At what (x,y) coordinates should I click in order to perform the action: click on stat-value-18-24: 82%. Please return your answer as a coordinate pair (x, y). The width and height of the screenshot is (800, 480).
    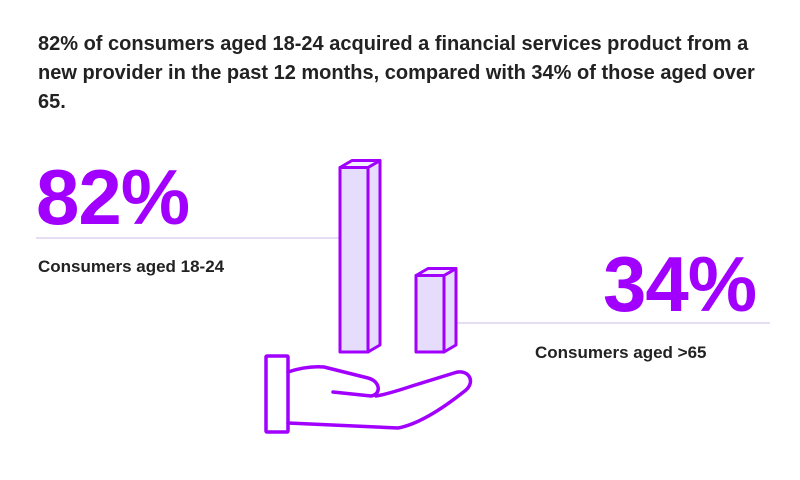
    Looking at the image, I should click on (113, 197).